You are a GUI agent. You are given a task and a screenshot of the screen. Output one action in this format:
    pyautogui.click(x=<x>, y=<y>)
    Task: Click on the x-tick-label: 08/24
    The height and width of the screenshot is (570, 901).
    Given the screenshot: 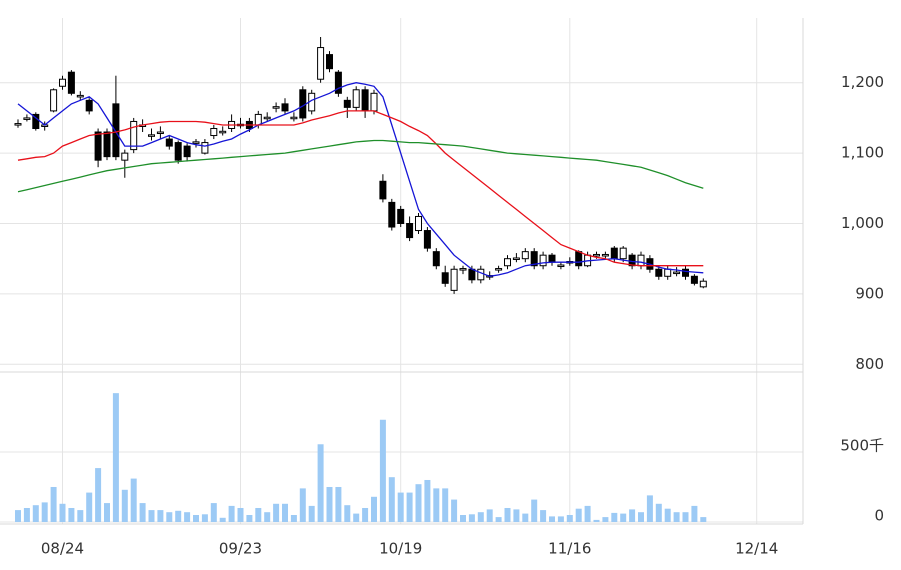 What is the action you would take?
    pyautogui.click(x=62, y=549)
    